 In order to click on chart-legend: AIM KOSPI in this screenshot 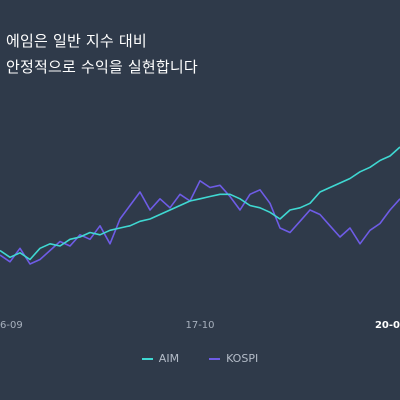, I will do `click(200, 358)`.